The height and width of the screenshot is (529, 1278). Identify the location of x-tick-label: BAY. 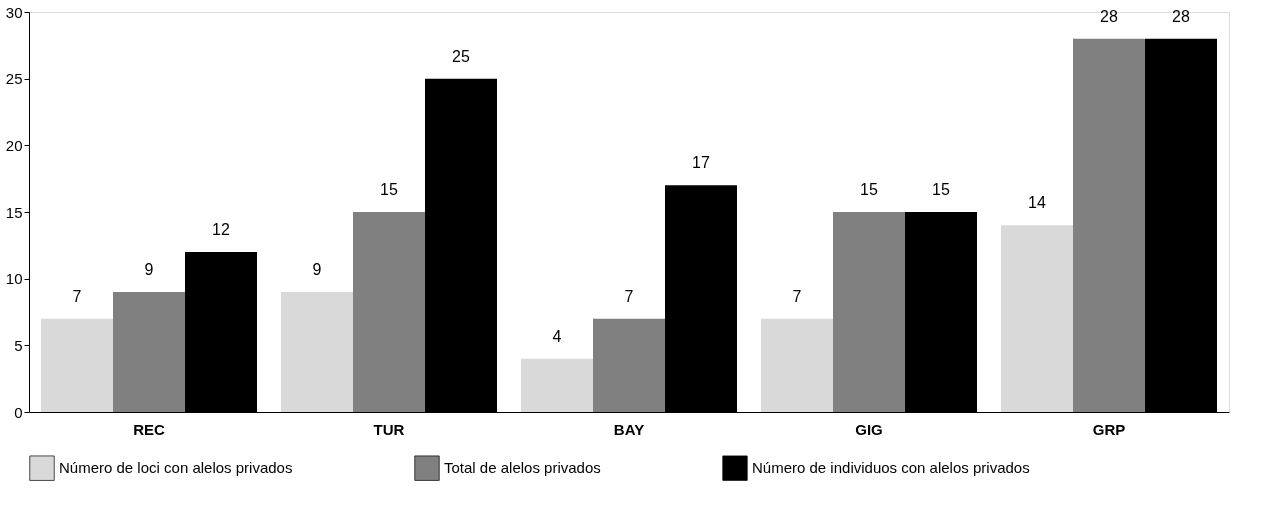
(629, 429).